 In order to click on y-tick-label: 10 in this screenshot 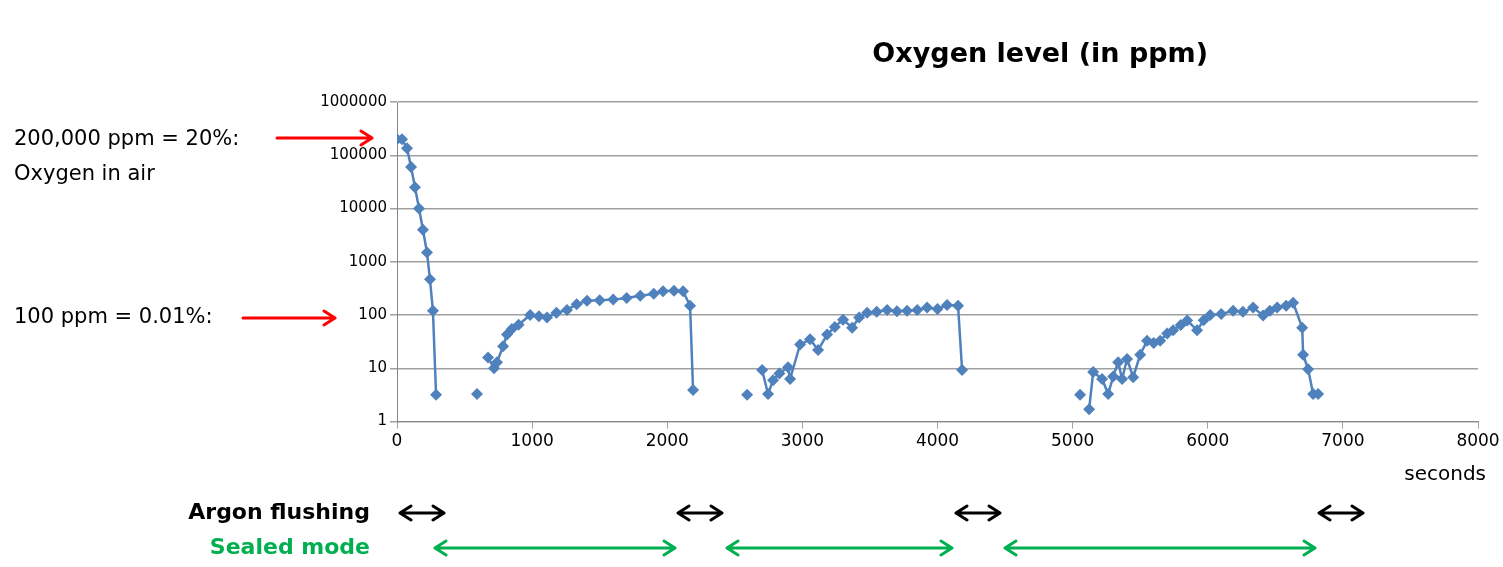, I will do `click(377, 367)`.